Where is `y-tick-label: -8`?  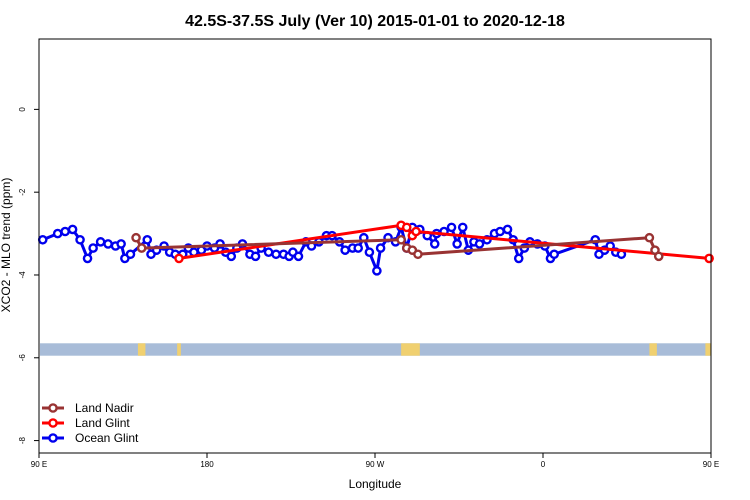 y-tick-label: -8 is located at coordinates (22, 440).